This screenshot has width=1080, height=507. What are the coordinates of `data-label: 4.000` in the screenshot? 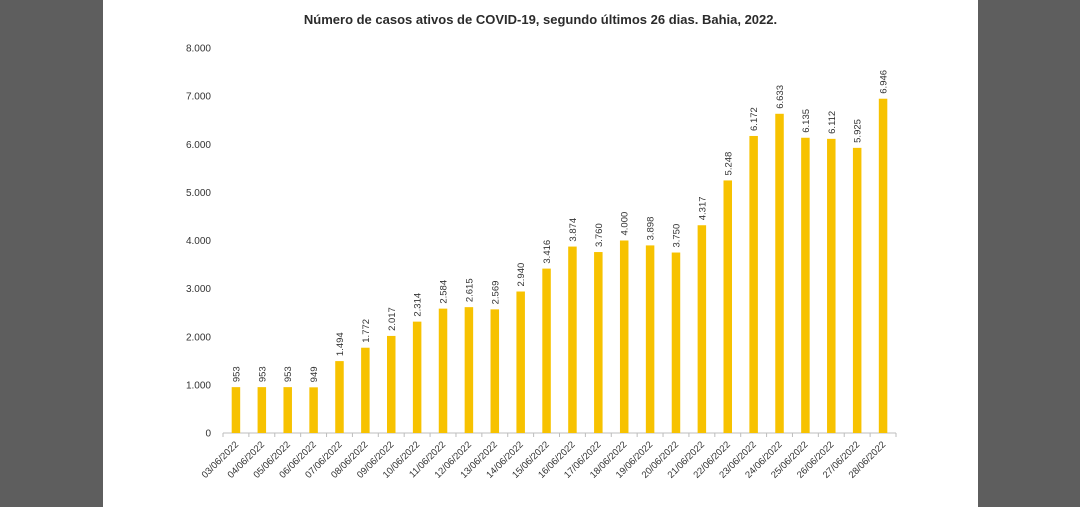 It's located at (625, 224).